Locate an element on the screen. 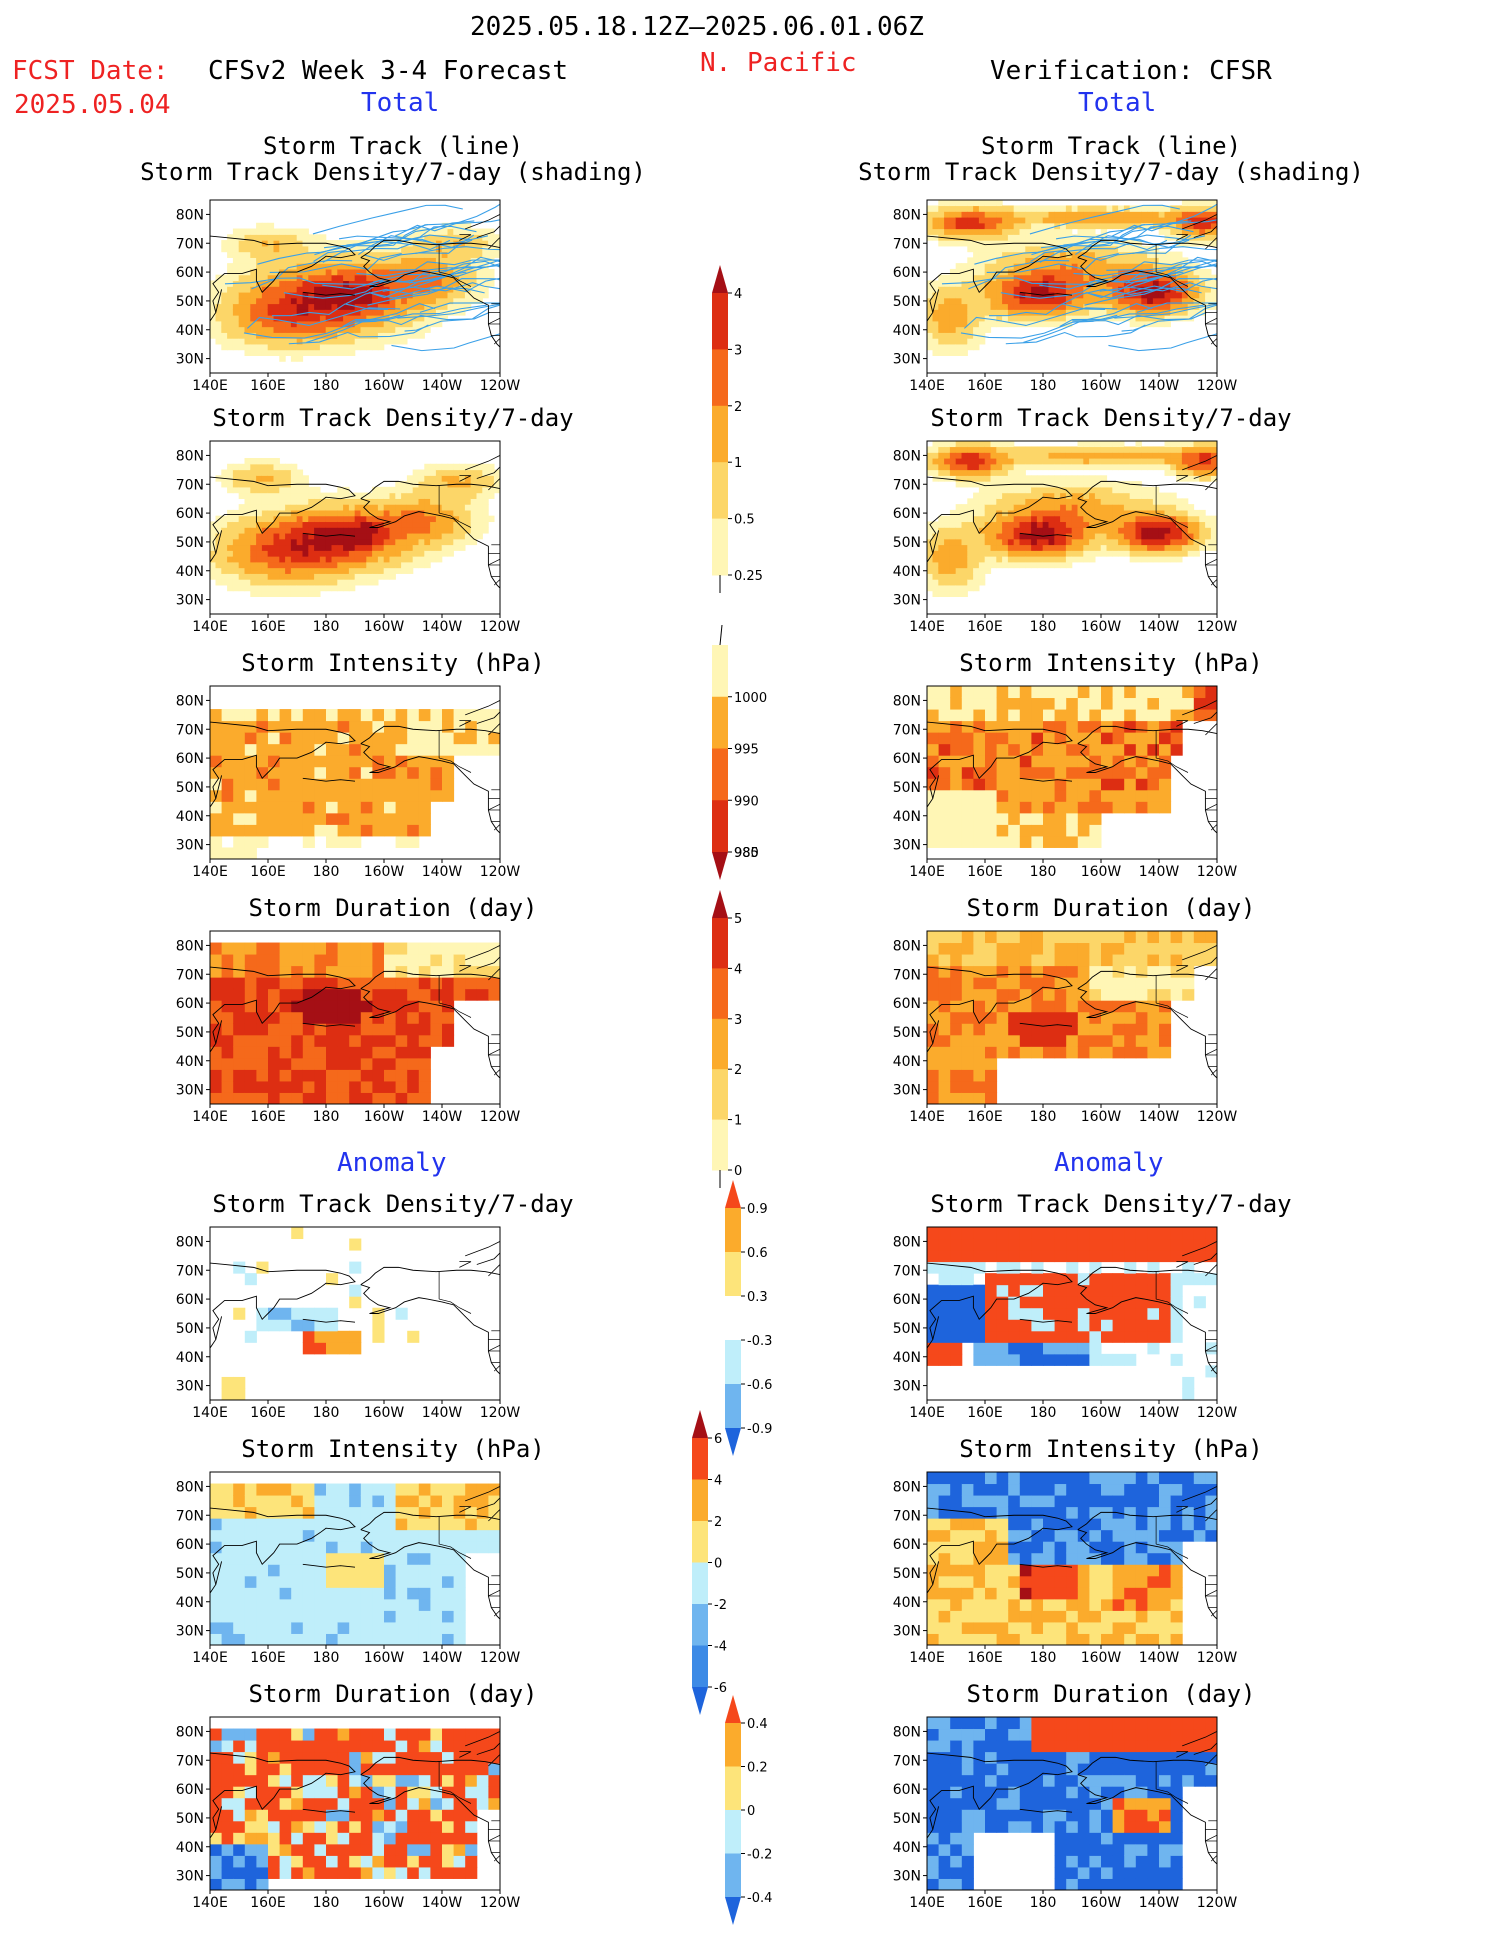  colorbar-label: 0.9 is located at coordinates (757, 1209).